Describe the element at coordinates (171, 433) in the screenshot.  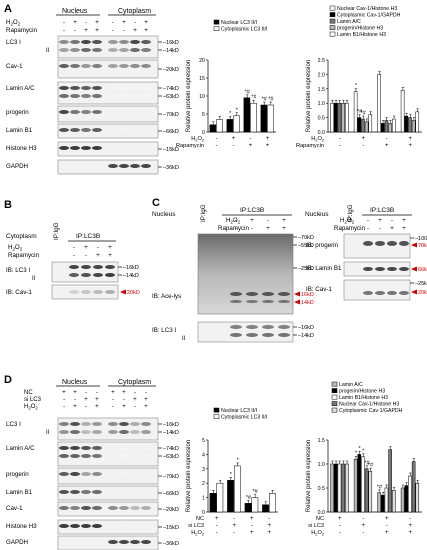
I see `blot-d-mw: –14kD` at that location.